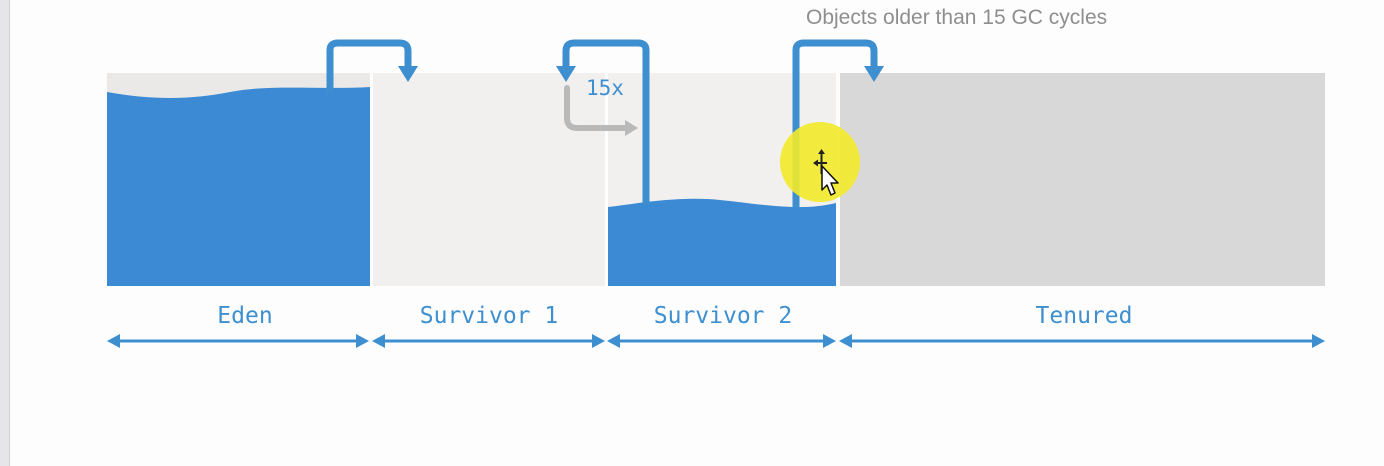  What do you see at coordinates (874, 74) in the screenshot?
I see `survivor2-to-tenured-arrowhead` at bounding box center [874, 74].